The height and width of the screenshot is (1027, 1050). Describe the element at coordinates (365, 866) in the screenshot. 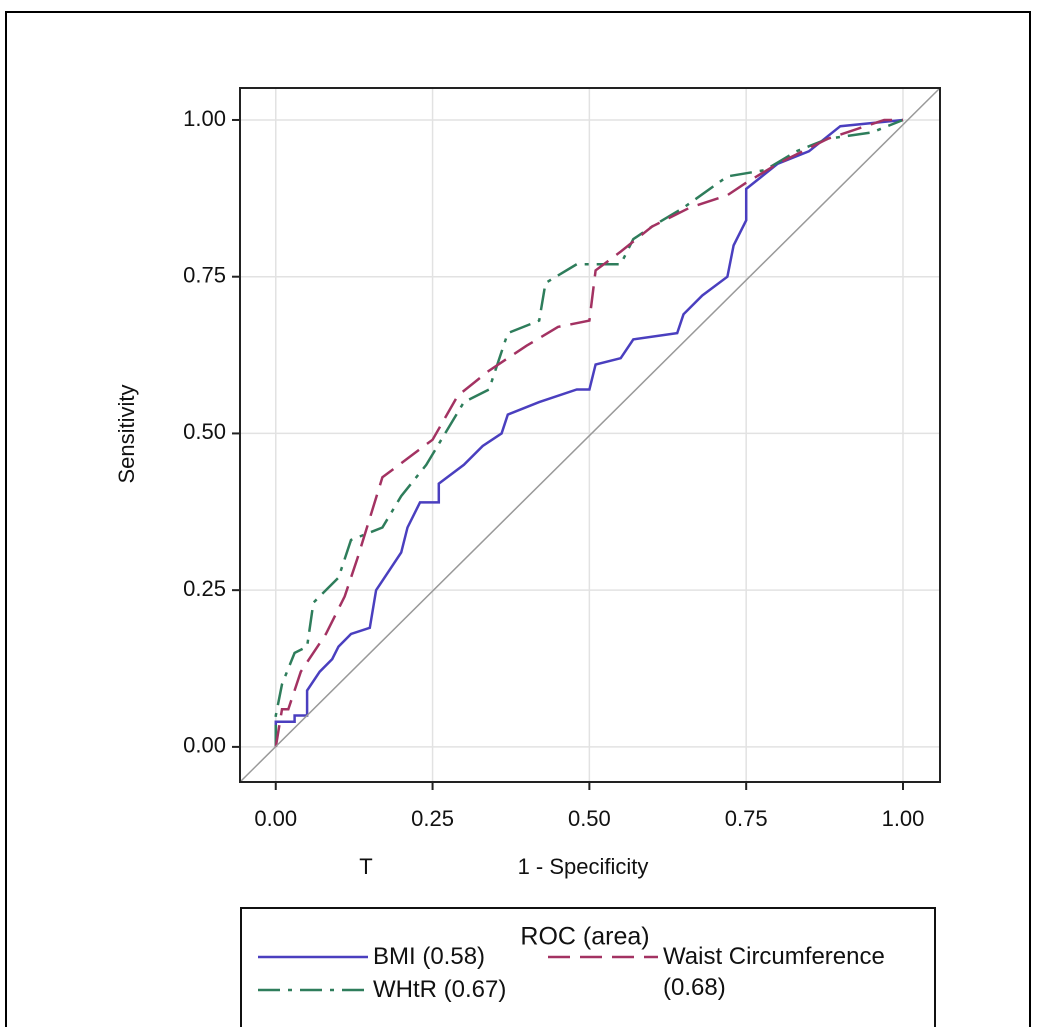

I see `annotation: T` at that location.